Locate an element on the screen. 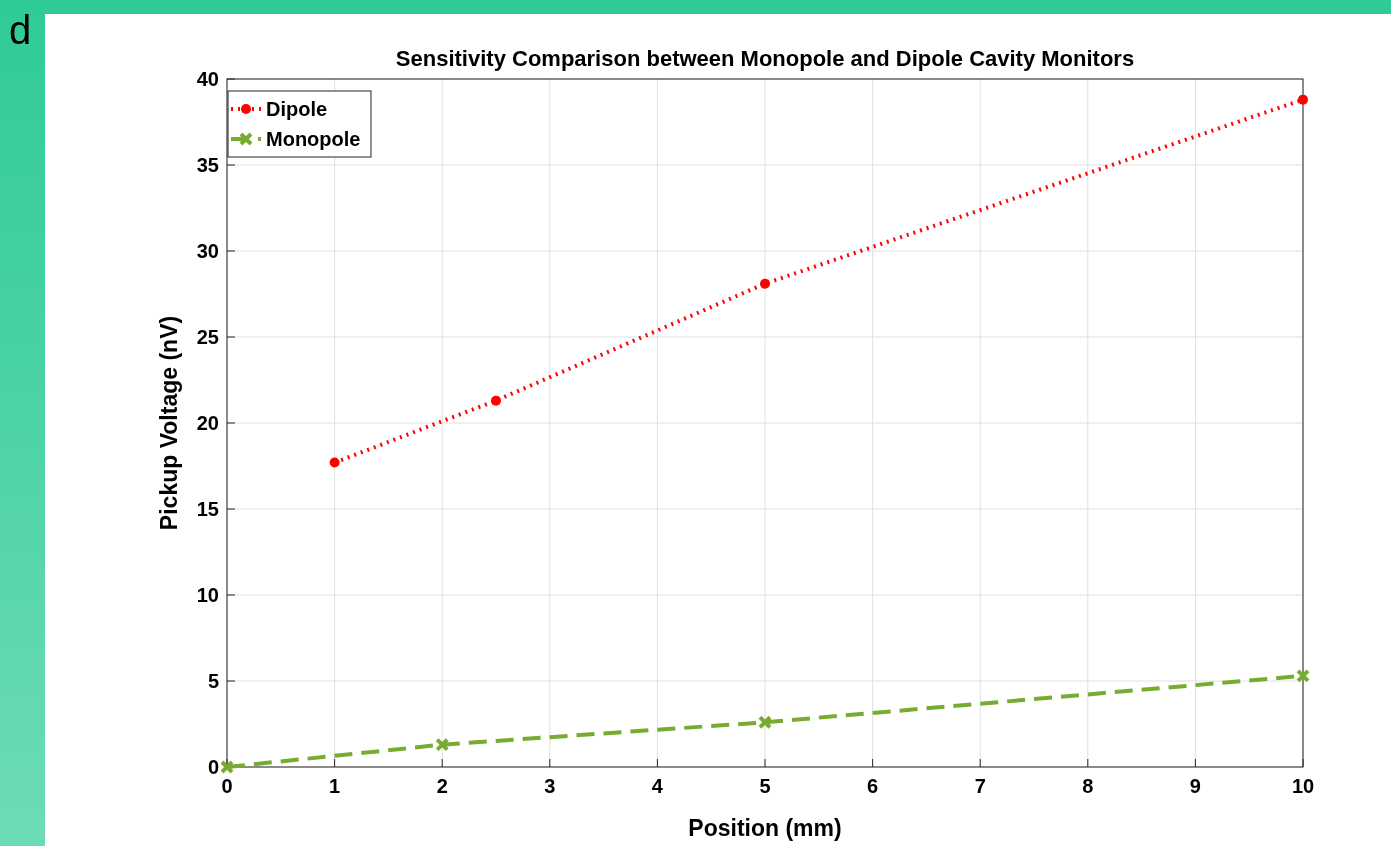  legend-label: Dipole is located at coordinates (297, 109).